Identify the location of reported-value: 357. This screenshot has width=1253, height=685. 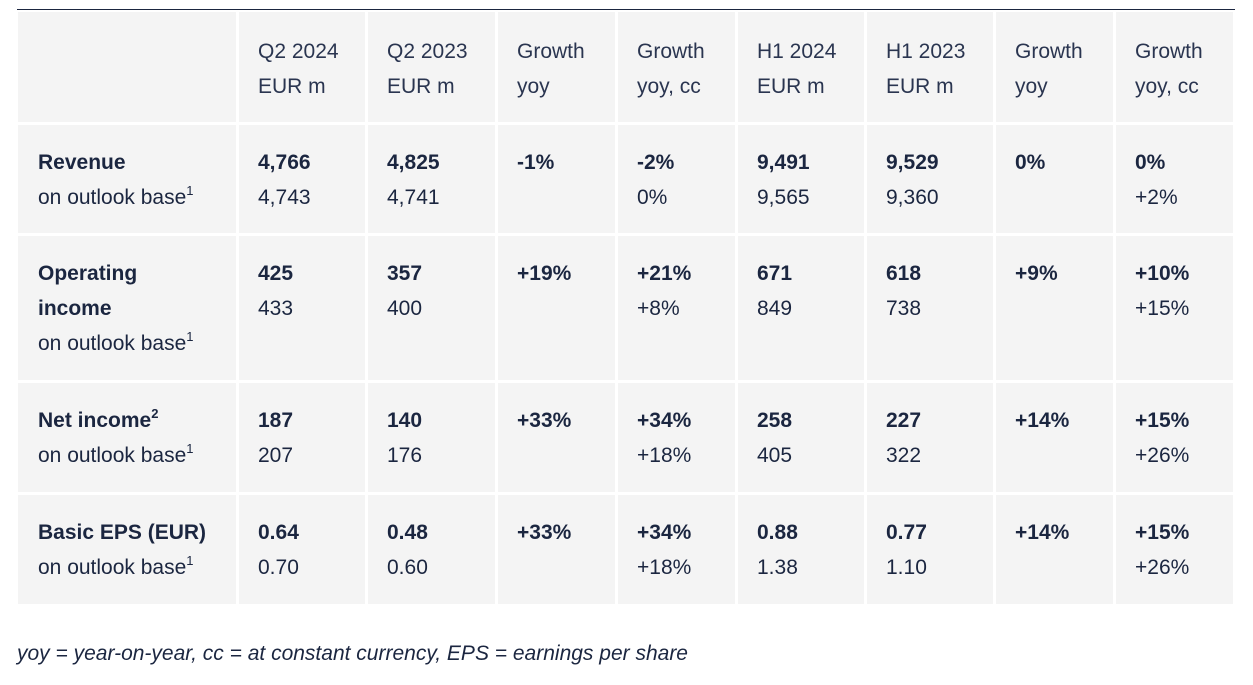
(405, 273).